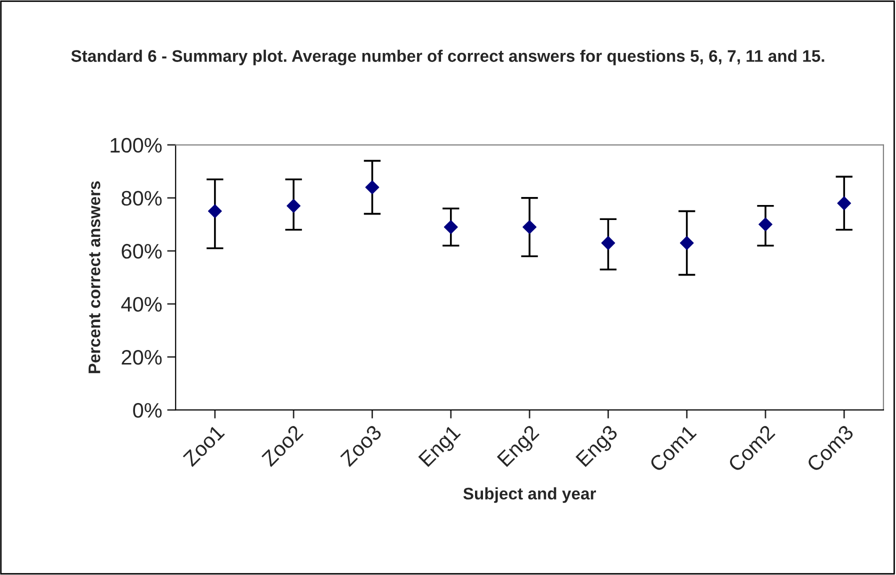 This screenshot has height=575, width=896. Describe the element at coordinates (142, 251) in the screenshot. I see `y-tick-label: 60%` at that location.